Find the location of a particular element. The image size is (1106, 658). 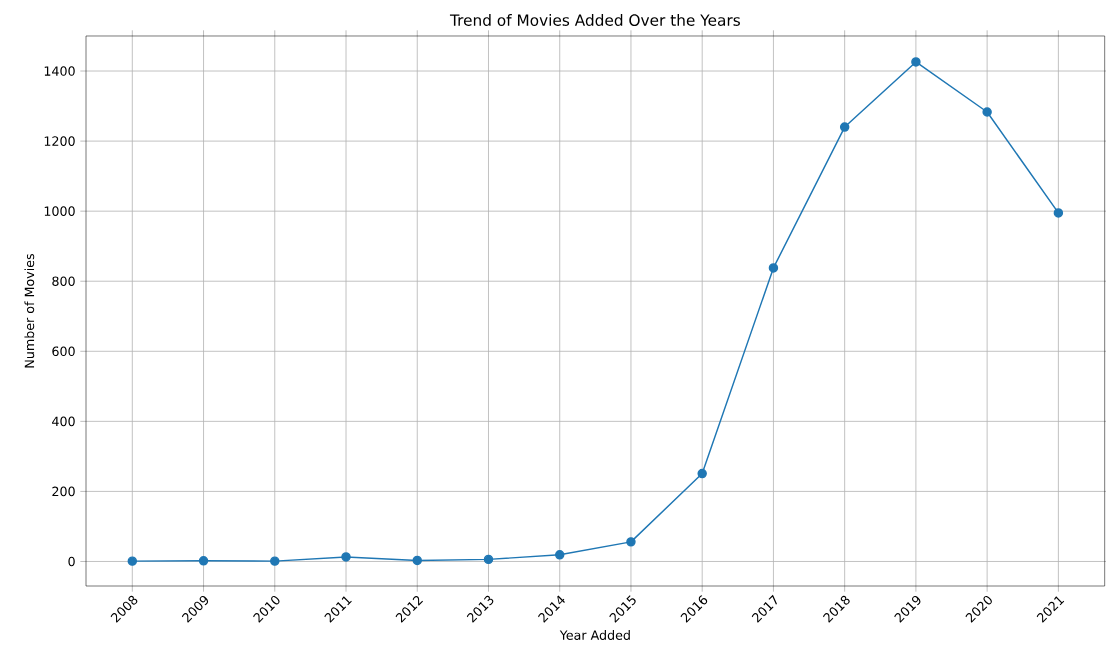

y-axis-title: Number of Movies is located at coordinates (29, 311).